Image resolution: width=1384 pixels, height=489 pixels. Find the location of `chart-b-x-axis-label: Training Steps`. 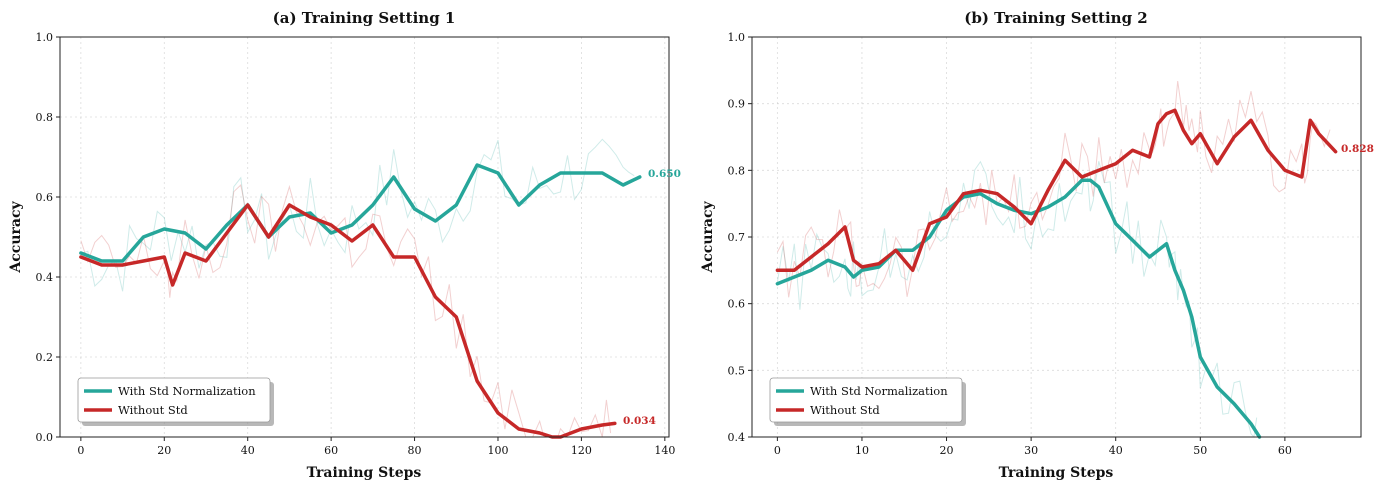

chart-b-x-axis-label: Training Steps is located at coordinates (1056, 473).